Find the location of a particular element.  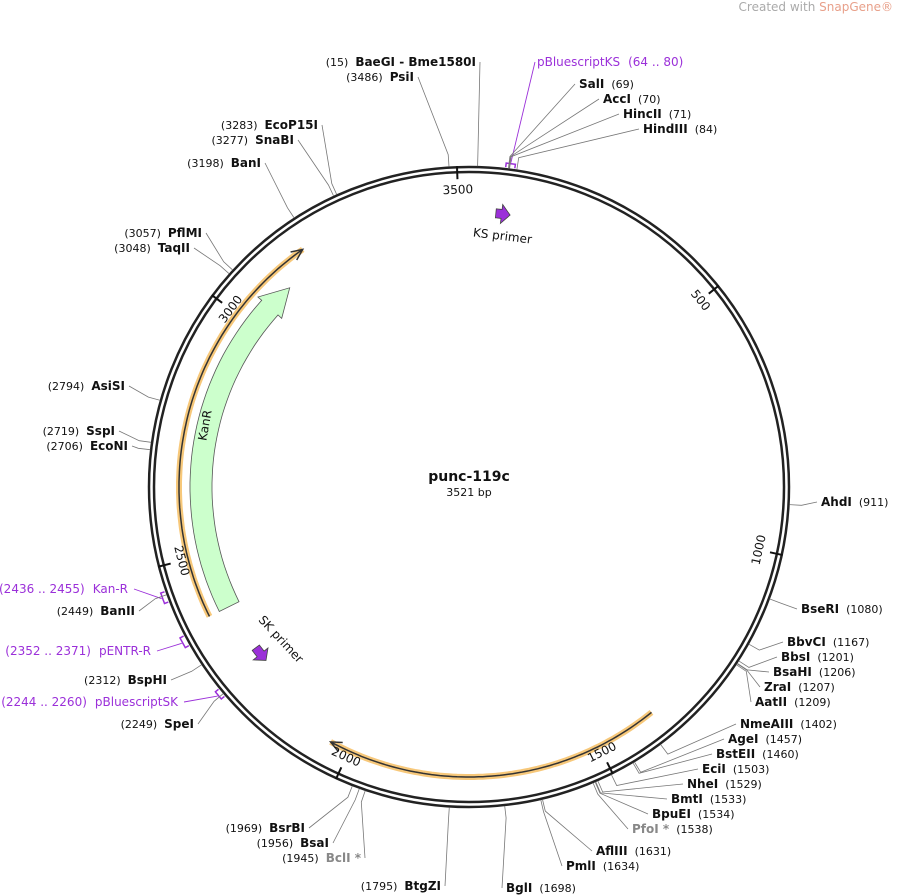

feature-label: (2436 .. 2455) Kan-R is located at coordinates (64, 589).